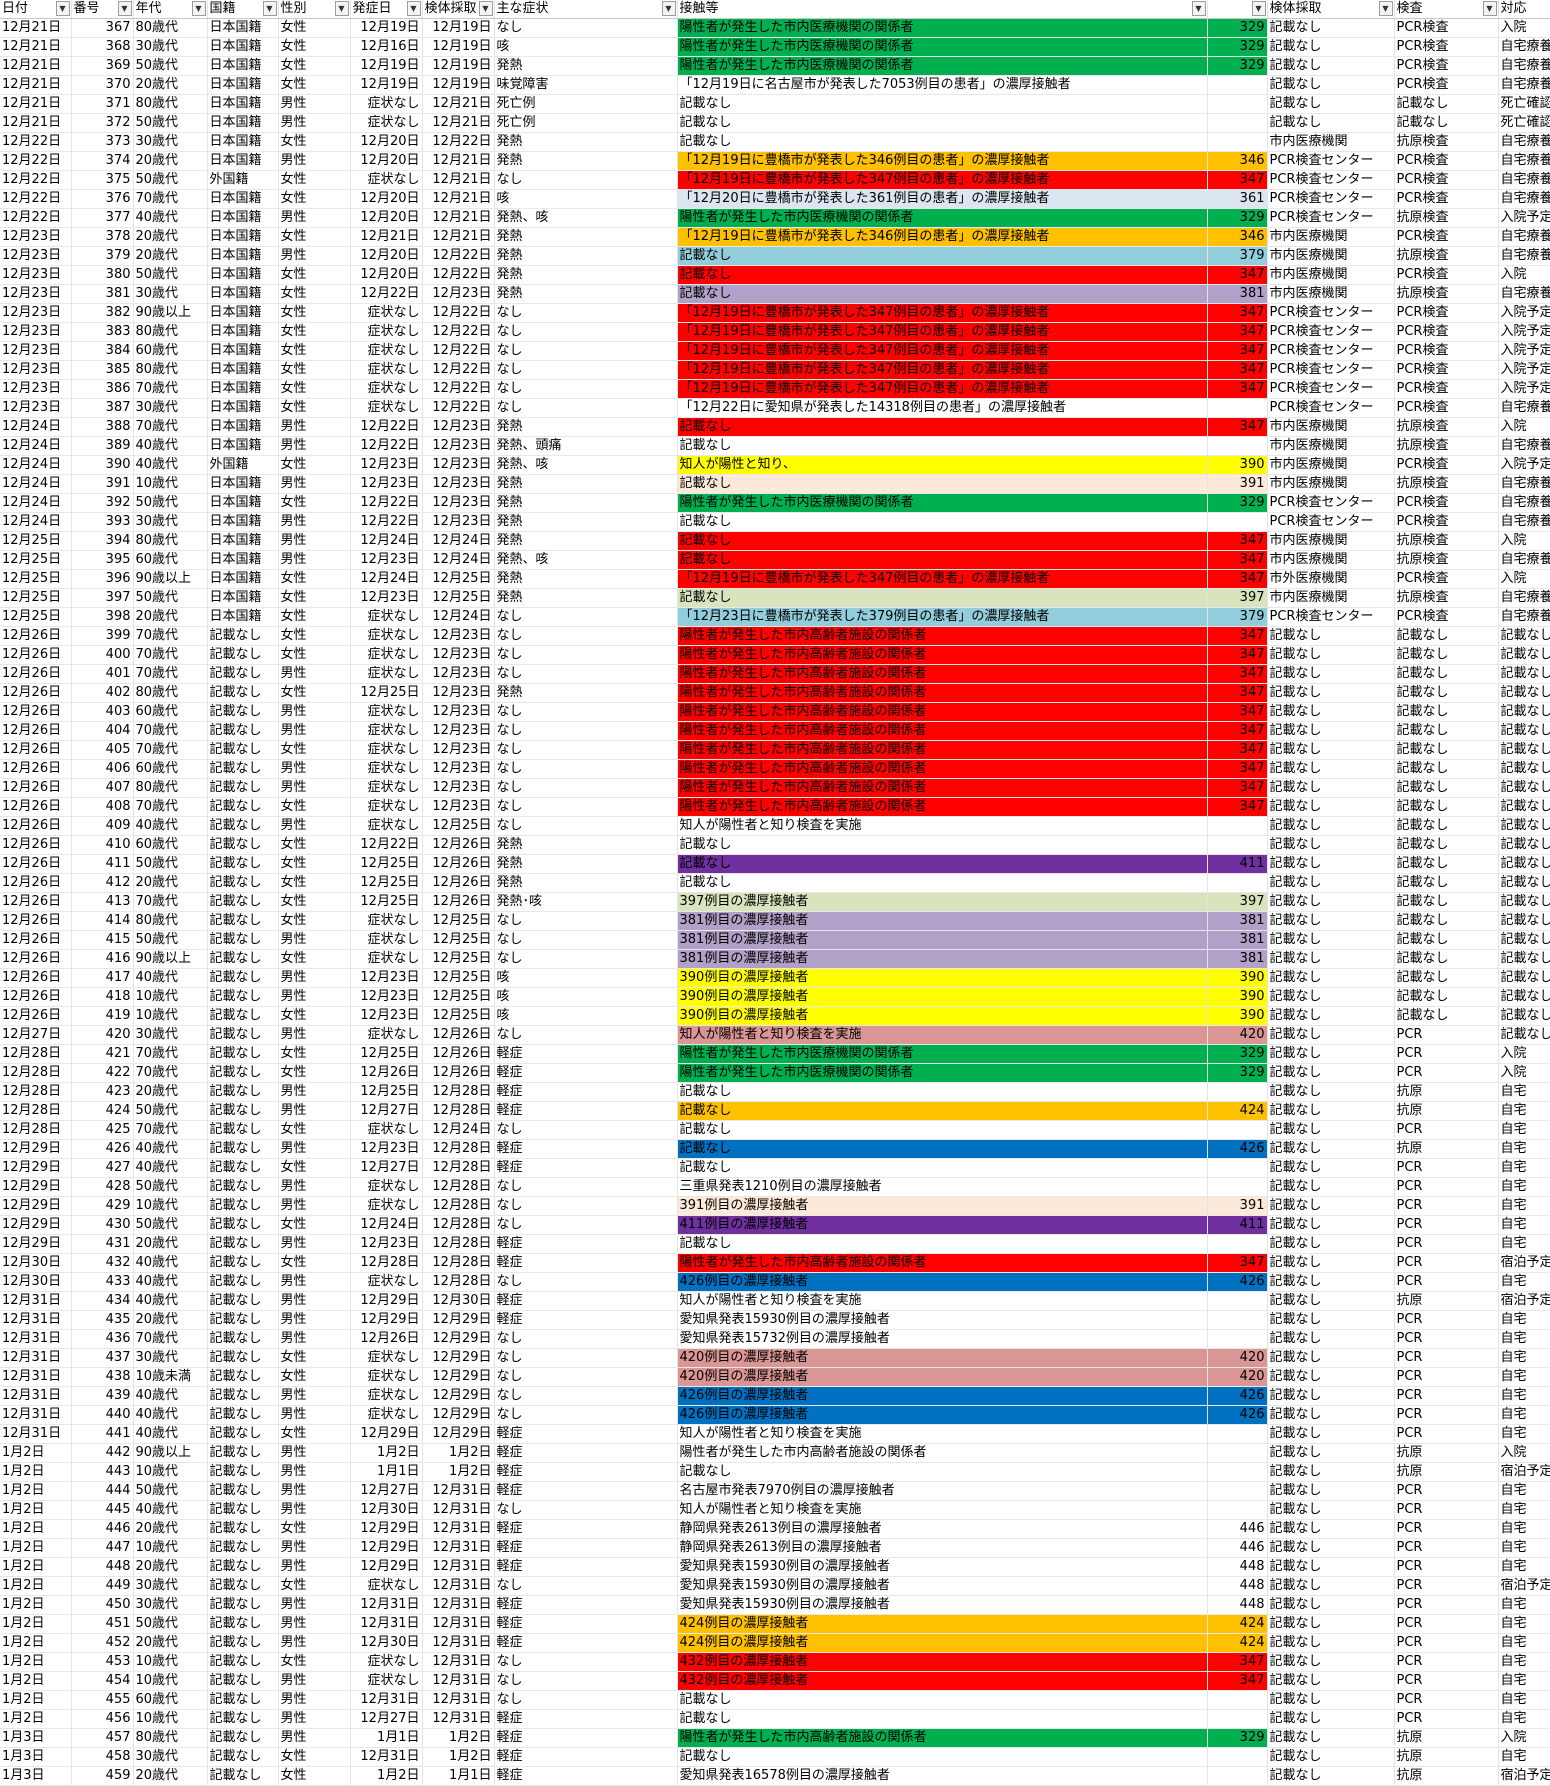  What do you see at coordinates (386, 1510) in the screenshot?
I see `onset-cell: 12月30日` at bounding box center [386, 1510].